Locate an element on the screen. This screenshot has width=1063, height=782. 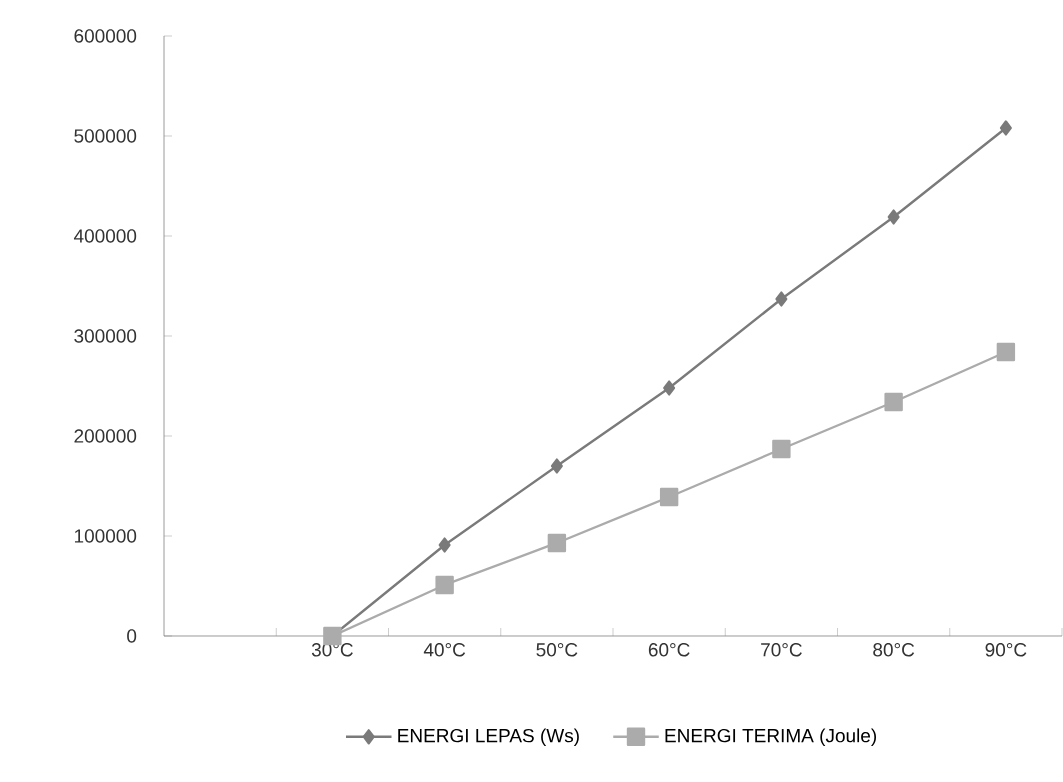
y-tick-label: 200000 is located at coordinates (105, 436).